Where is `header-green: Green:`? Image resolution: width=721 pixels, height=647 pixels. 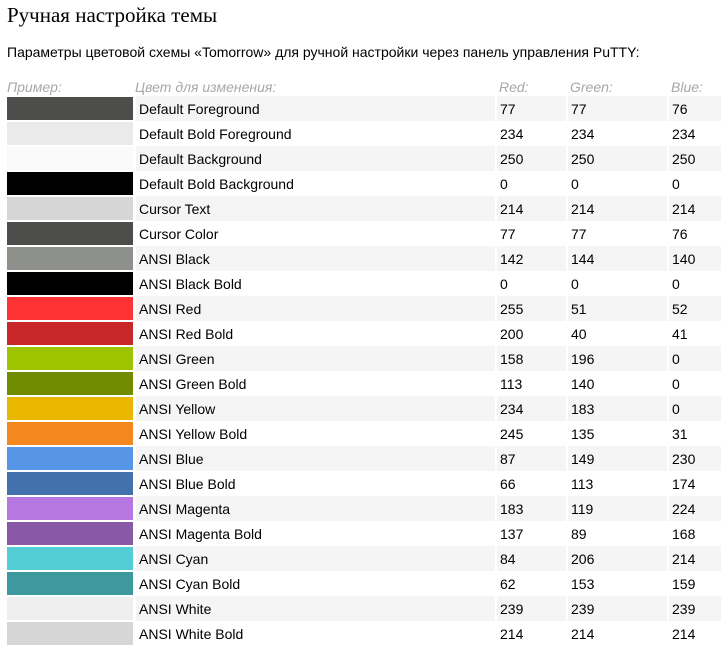
header-green: Green: is located at coordinates (591, 86).